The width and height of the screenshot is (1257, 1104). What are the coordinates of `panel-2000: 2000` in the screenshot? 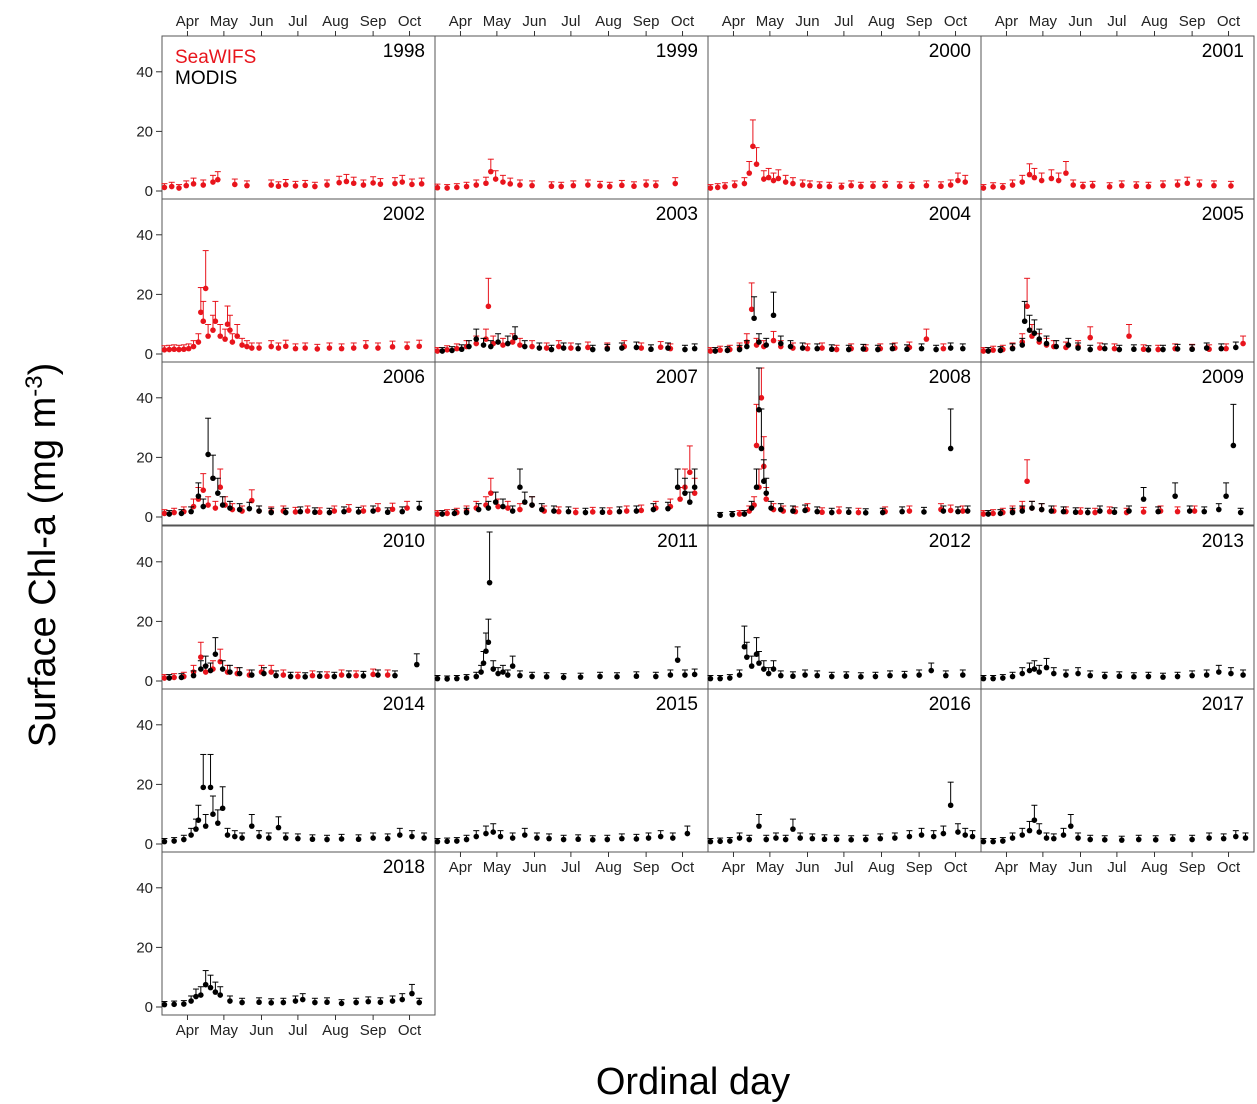 It's located at (844, 117).